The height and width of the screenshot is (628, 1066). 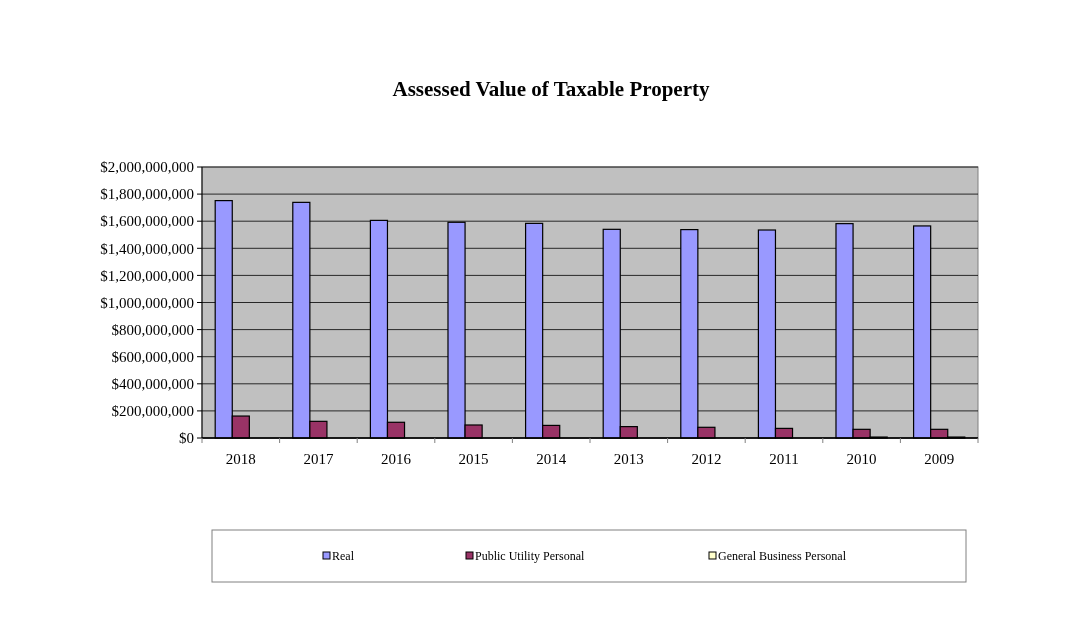 I want to click on x-tick-label: 2018, so click(x=240, y=459).